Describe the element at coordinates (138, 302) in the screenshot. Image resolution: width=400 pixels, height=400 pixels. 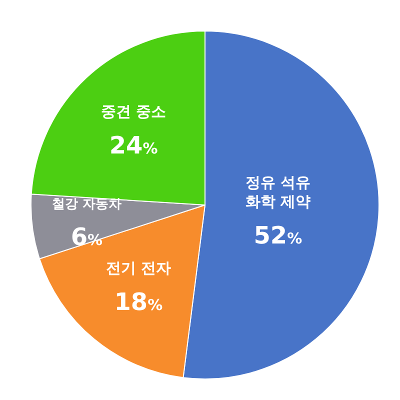
I see `data-label: 18%` at that location.